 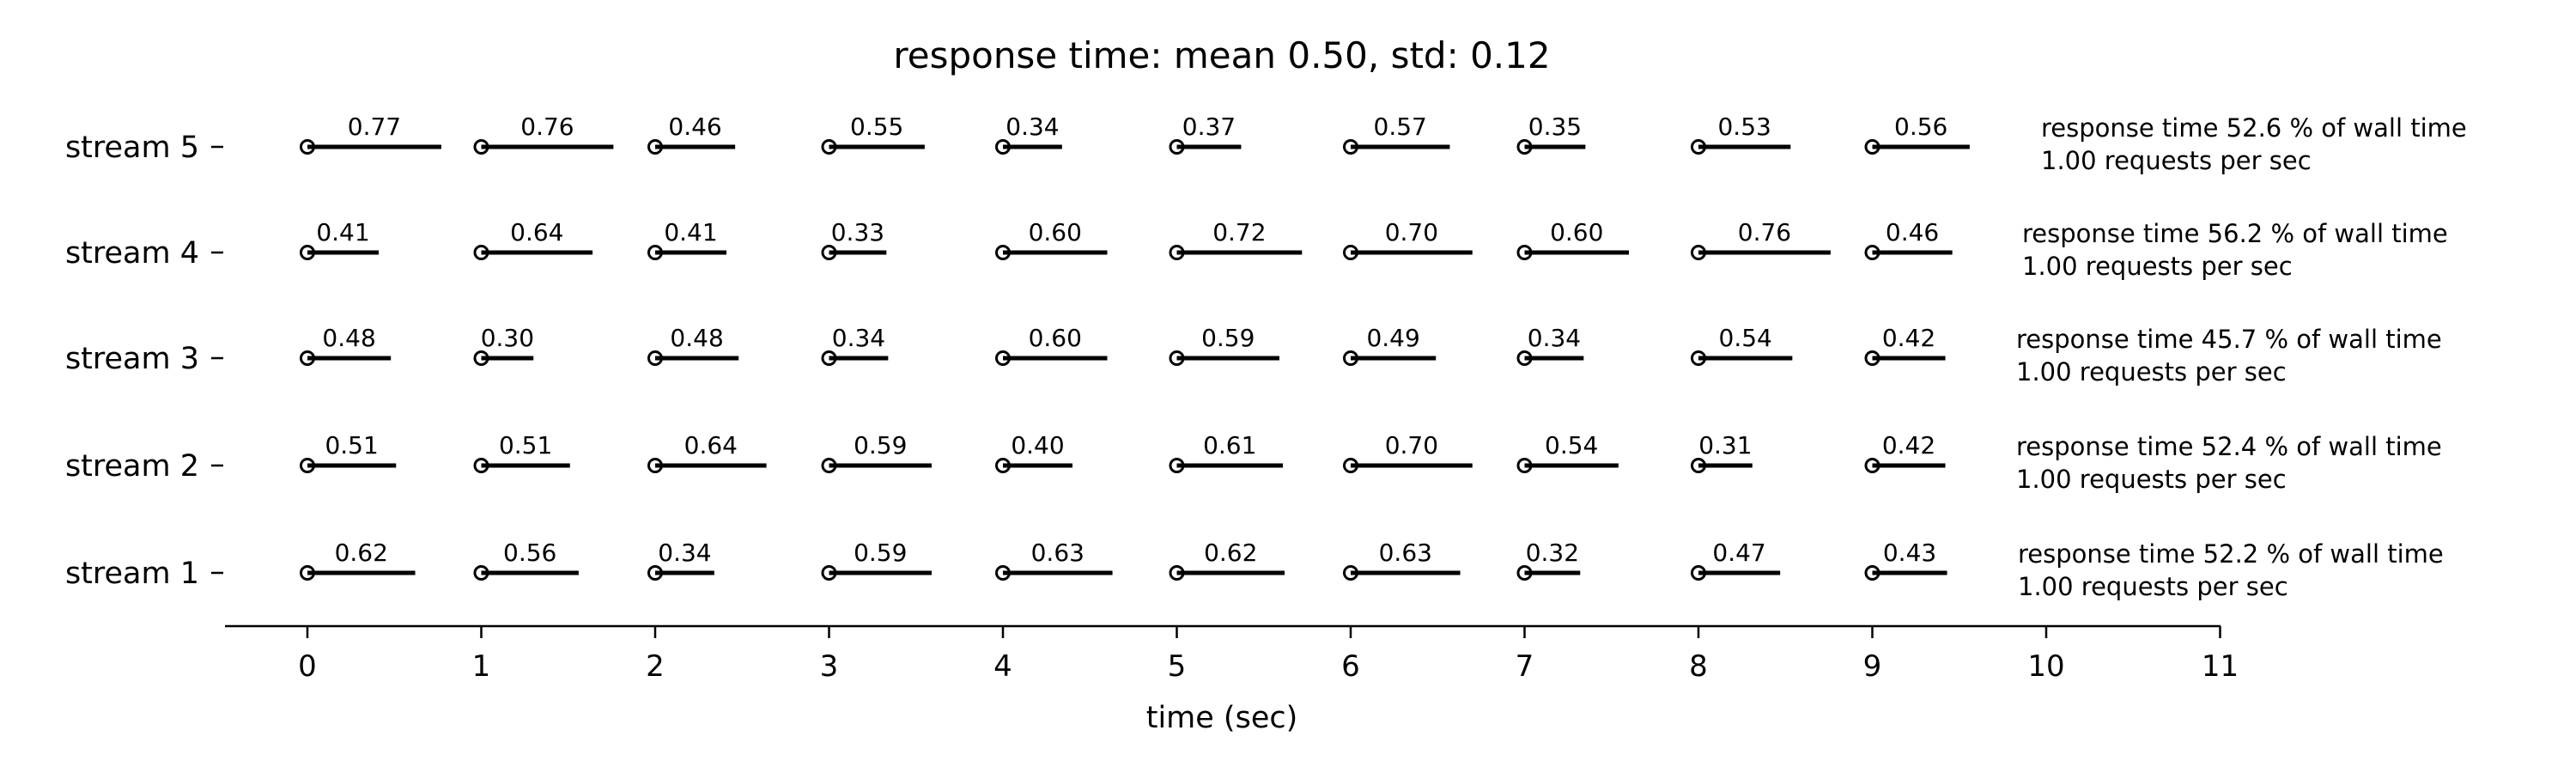 I want to click on duration-label: 0.61, so click(x=1229, y=445).